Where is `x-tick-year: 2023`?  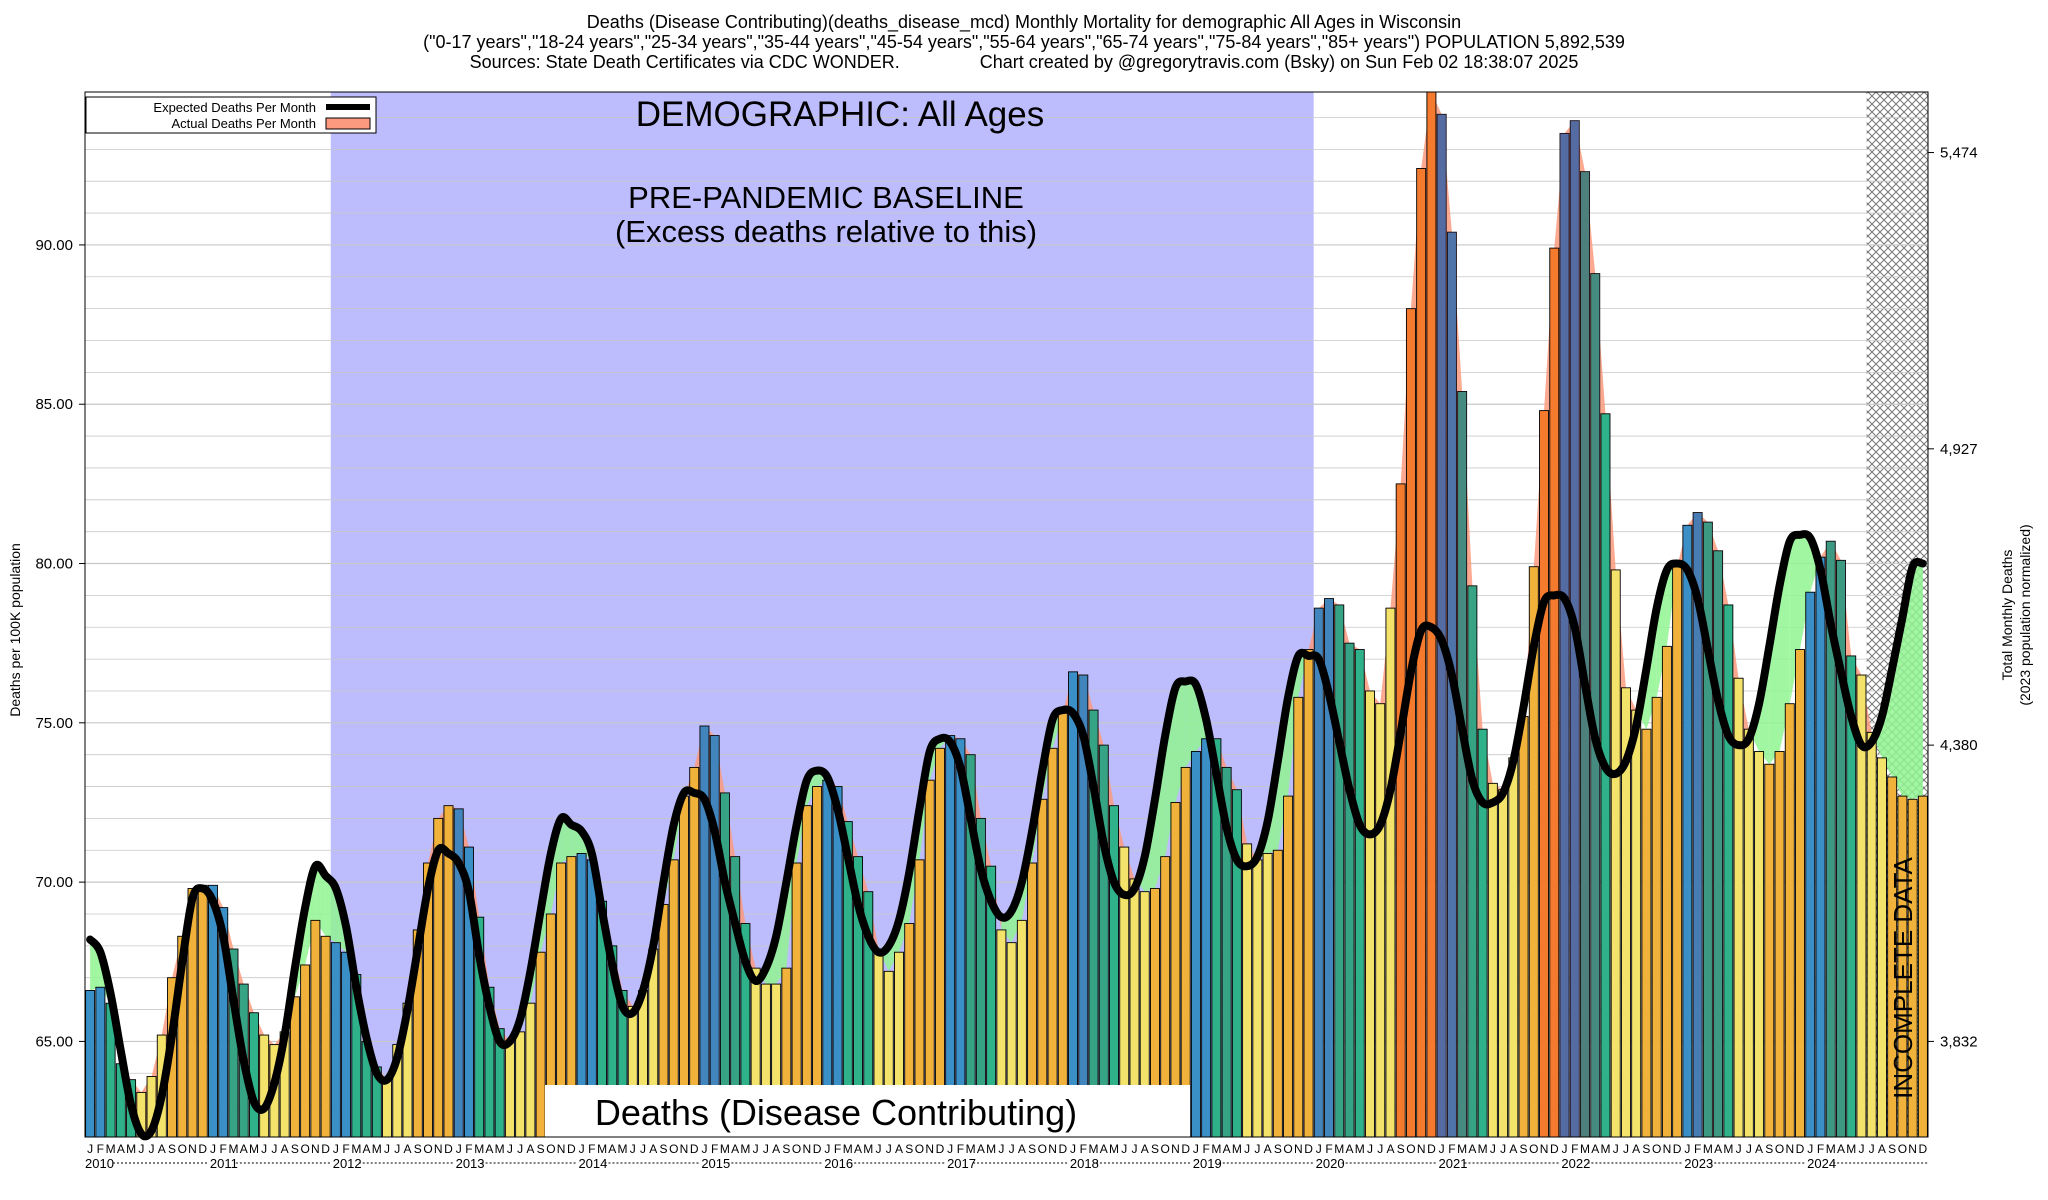 x-tick-year: 2023 is located at coordinates (1698, 1163).